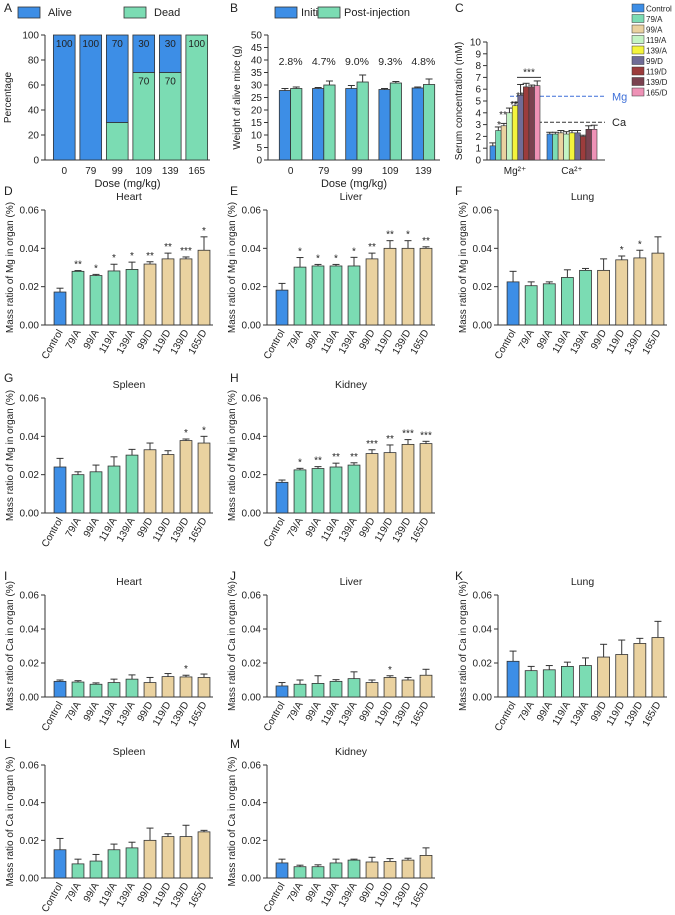 Image resolution: width=675 pixels, height=915 pixels. Describe the element at coordinates (515, 133) in the screenshot. I see `bar-139/A-mg` at that location.